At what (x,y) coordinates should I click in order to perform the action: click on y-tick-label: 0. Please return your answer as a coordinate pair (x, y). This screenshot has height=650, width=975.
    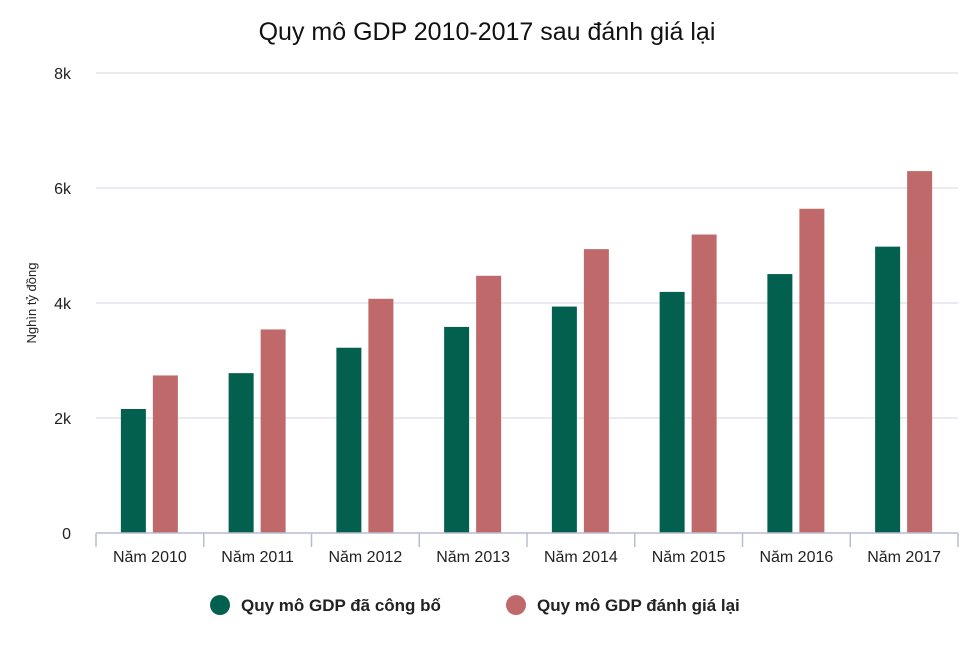
    Looking at the image, I should click on (66, 534).